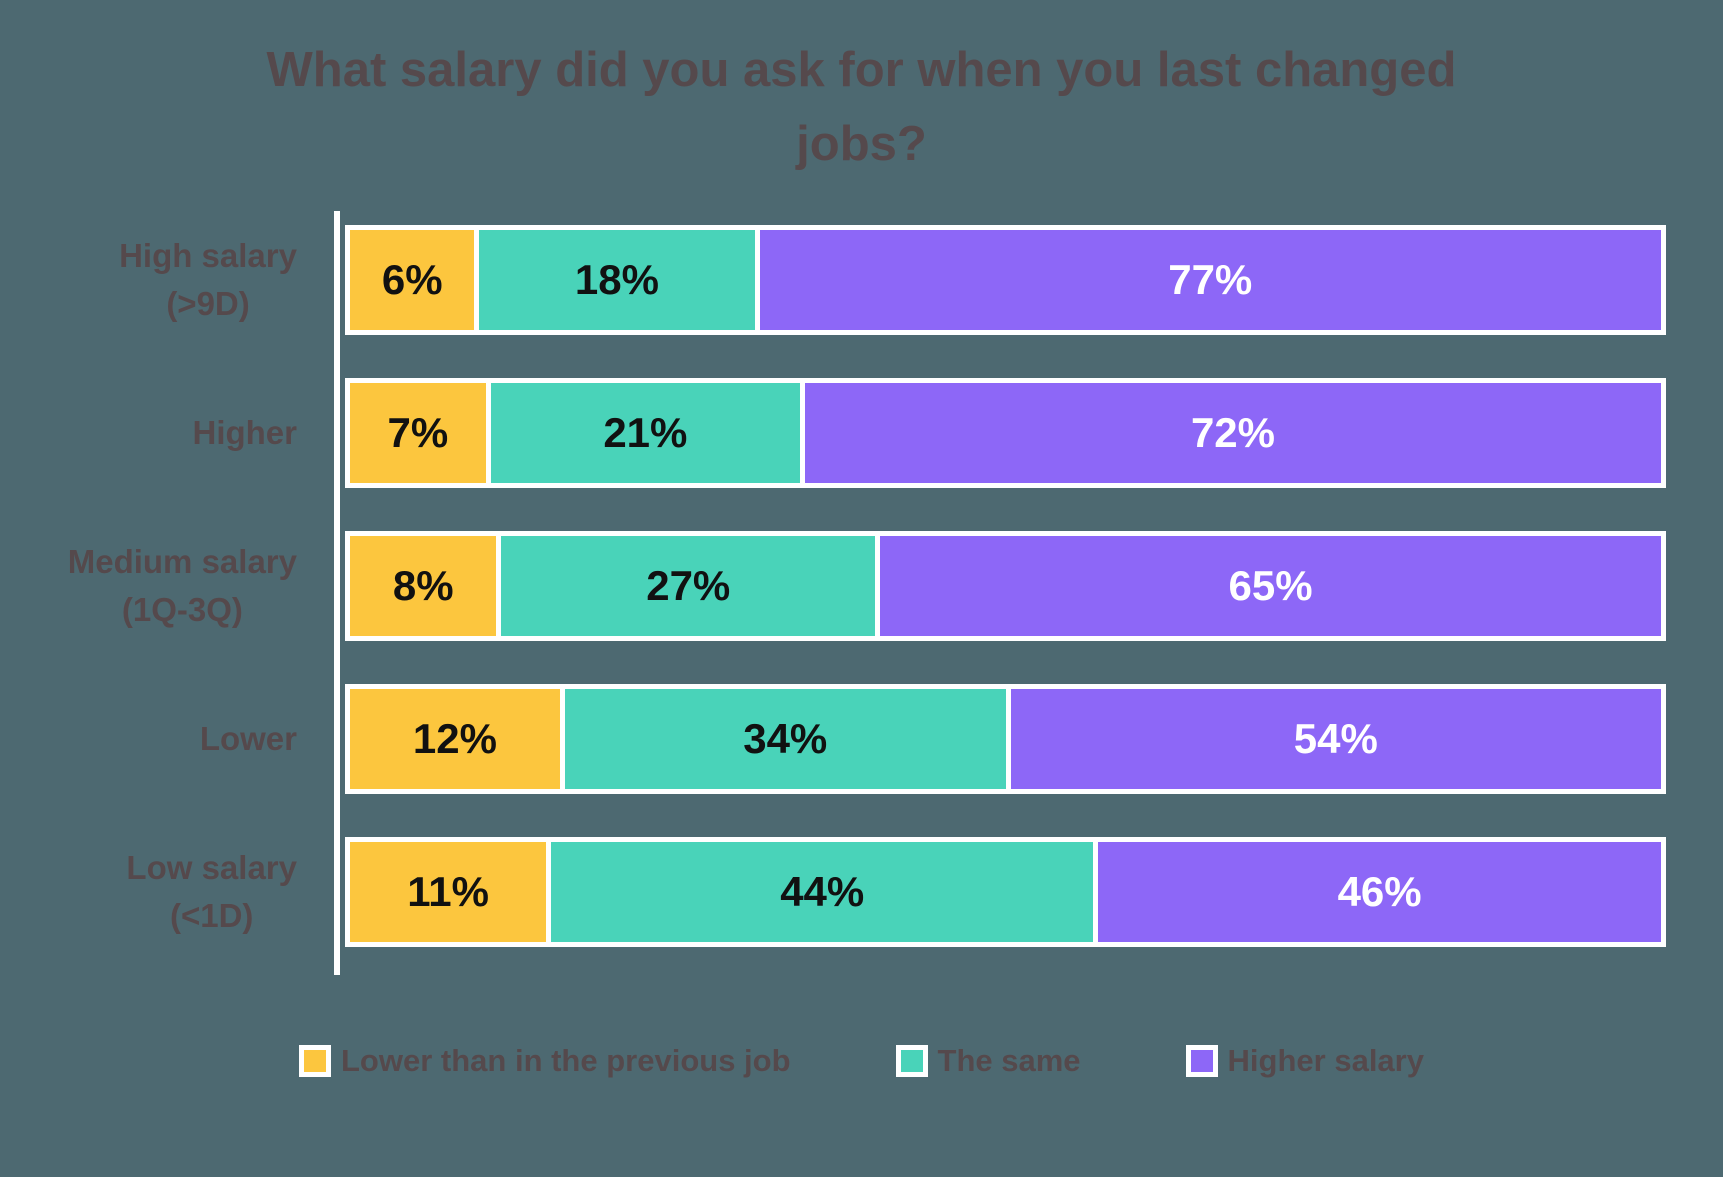 The image size is (1723, 1177). I want to click on bar-segment: 34%, so click(785, 739).